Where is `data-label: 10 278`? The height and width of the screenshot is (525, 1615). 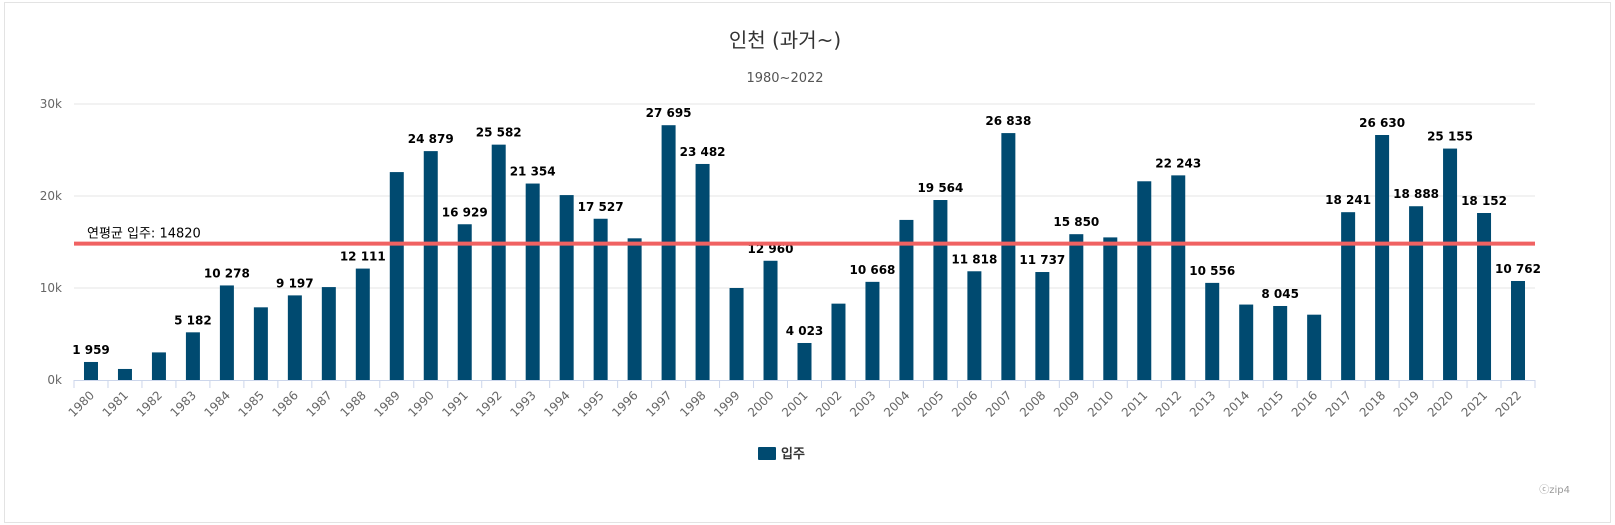 data-label: 10 278 is located at coordinates (227, 273).